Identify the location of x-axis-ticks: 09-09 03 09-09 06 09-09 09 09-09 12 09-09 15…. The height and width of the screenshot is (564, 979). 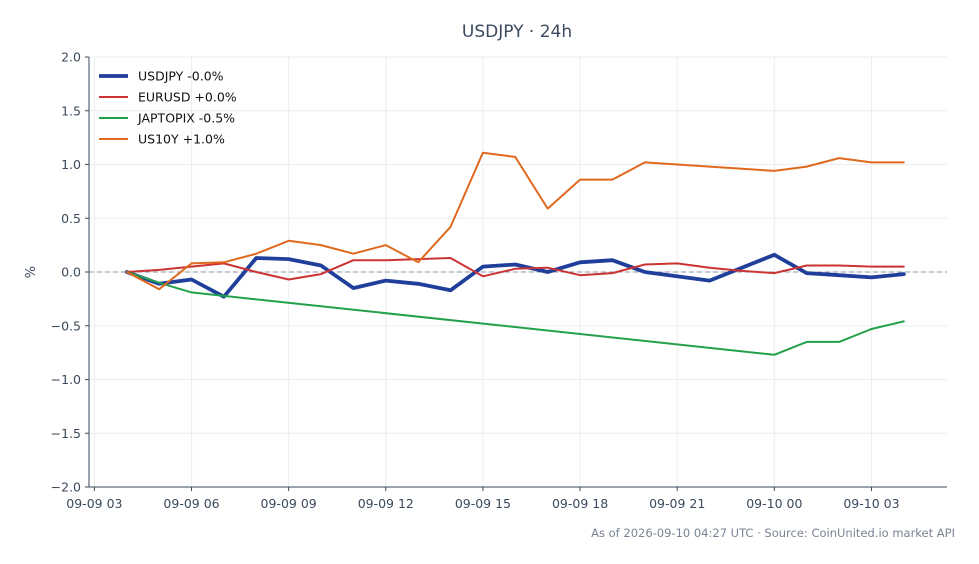
(483, 499).